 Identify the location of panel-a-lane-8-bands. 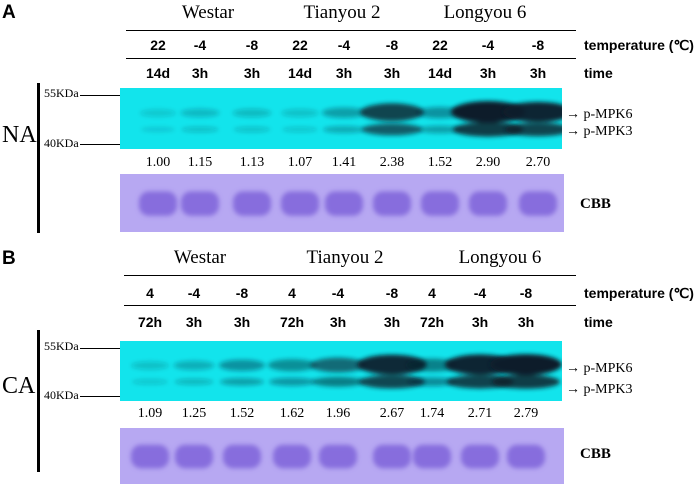
(488, 119).